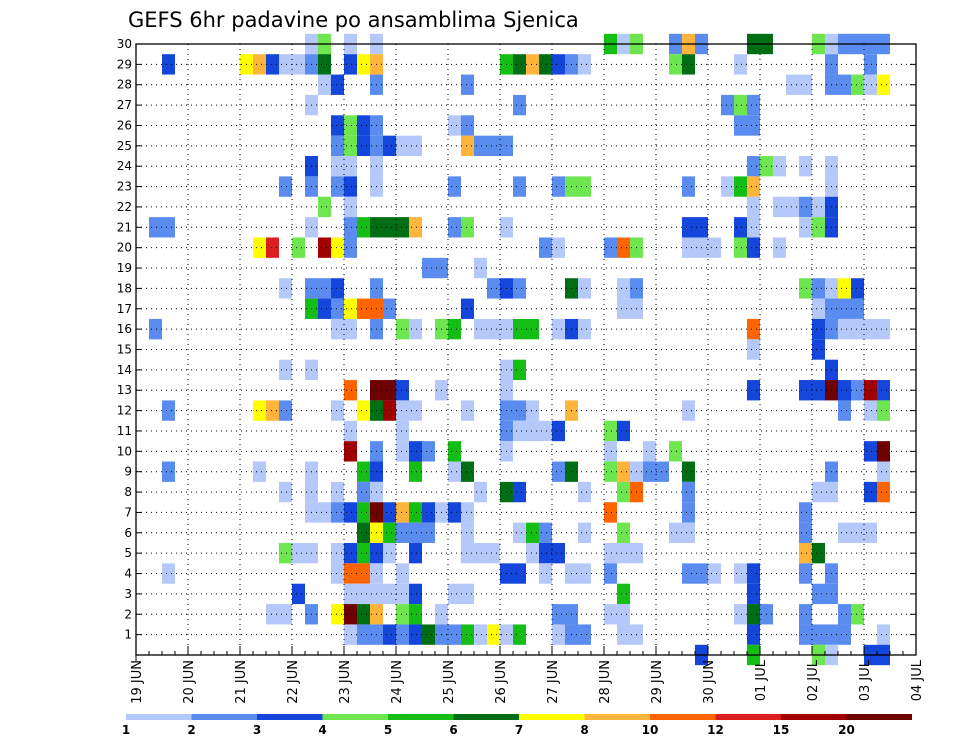 The height and width of the screenshot is (742, 960). Describe the element at coordinates (124, 411) in the screenshot. I see `y-tick-label: 12` at that location.